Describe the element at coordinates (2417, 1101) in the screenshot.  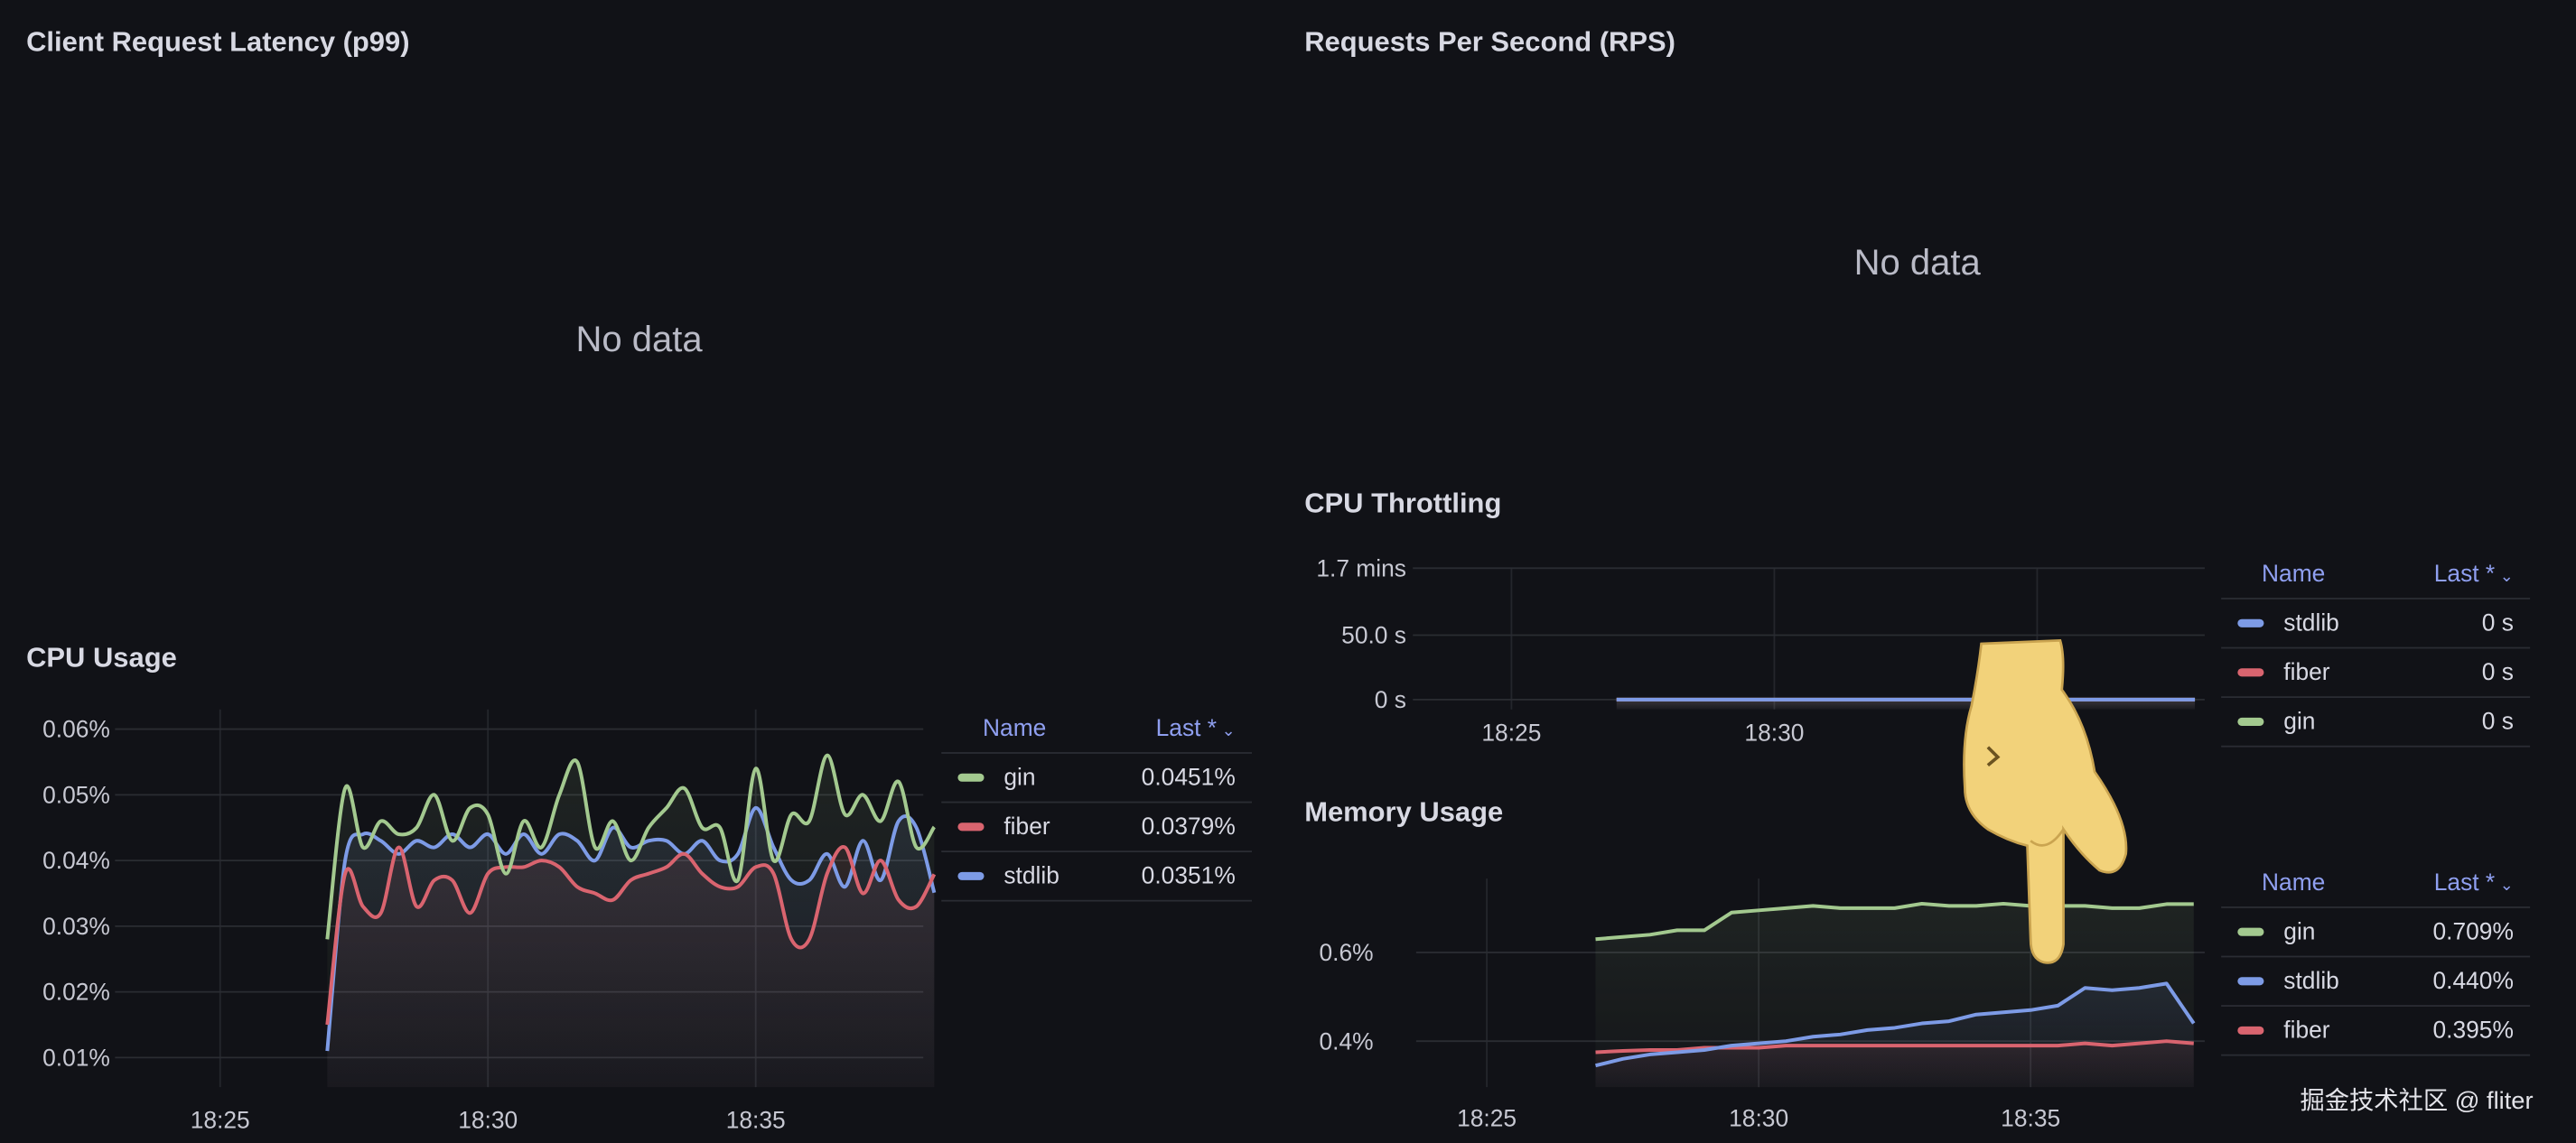
I see `watermark: 掘金技术社区 @ fliter` at that location.